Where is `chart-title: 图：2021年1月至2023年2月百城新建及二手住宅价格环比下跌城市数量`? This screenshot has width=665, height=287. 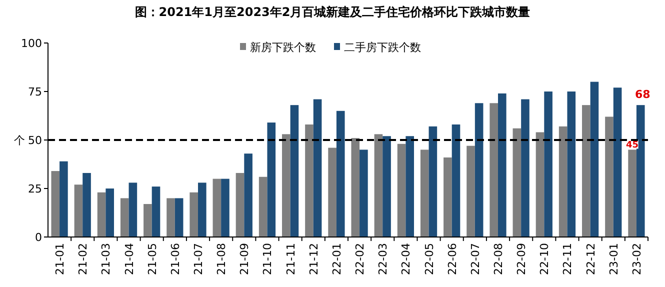 chart-title: 图：2021年1月至2023年2月百城新建及二手住宅价格环比下跌城市数量 is located at coordinates (332, 12).